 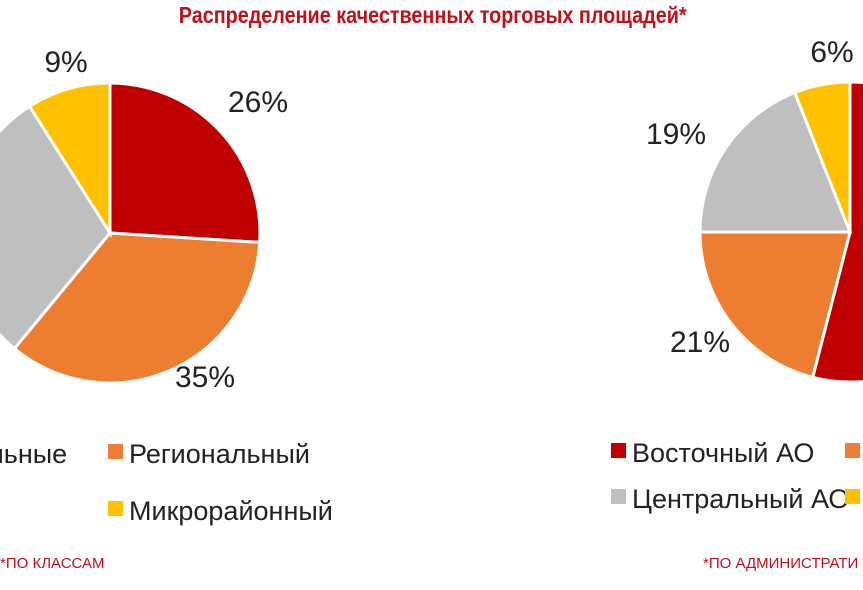 I want to click on data-label: 21%, so click(x=700, y=342).